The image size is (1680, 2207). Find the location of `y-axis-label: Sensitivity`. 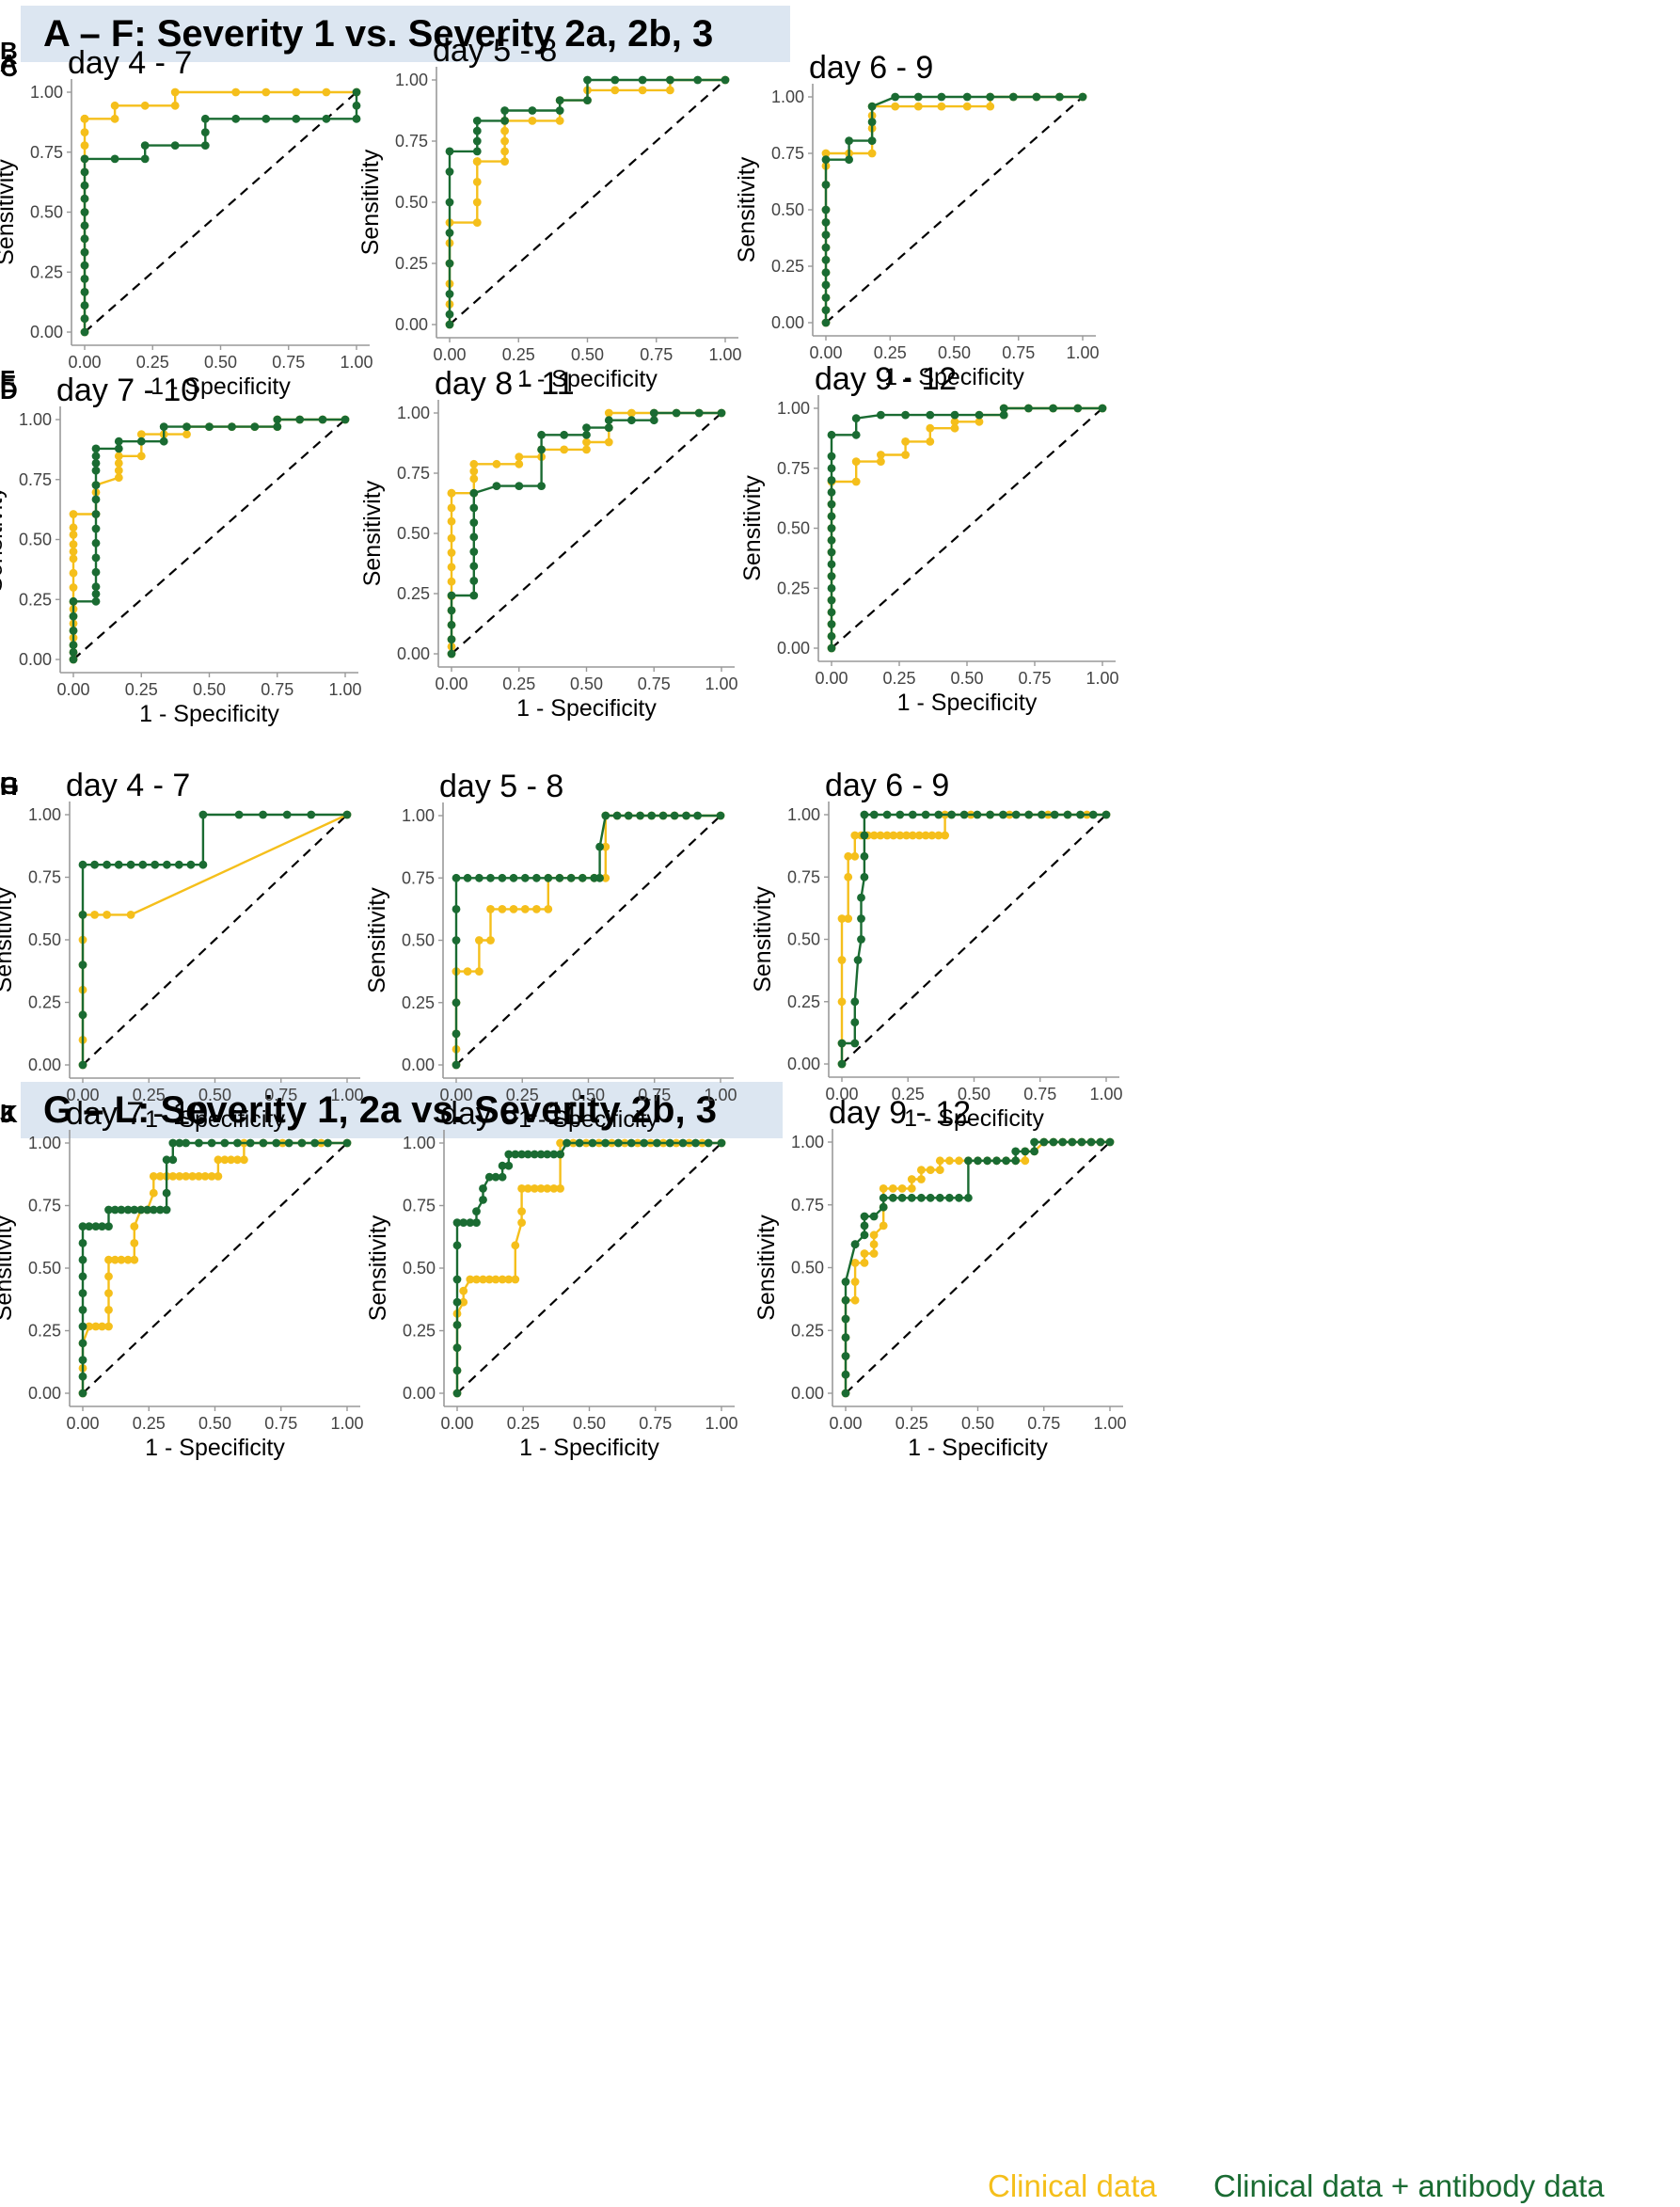

y-axis-label: Sensitivity is located at coordinates (372, 533).